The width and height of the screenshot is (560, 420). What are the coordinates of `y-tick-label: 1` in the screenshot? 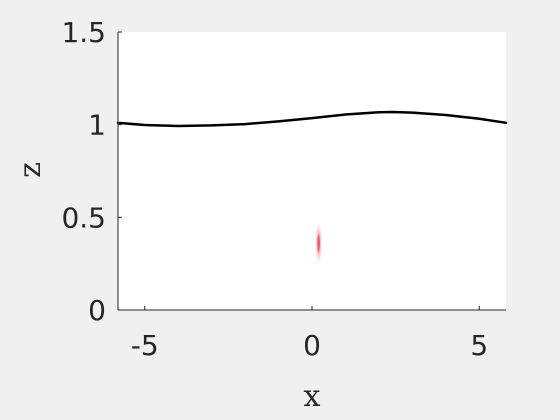 It's located at (97, 125).